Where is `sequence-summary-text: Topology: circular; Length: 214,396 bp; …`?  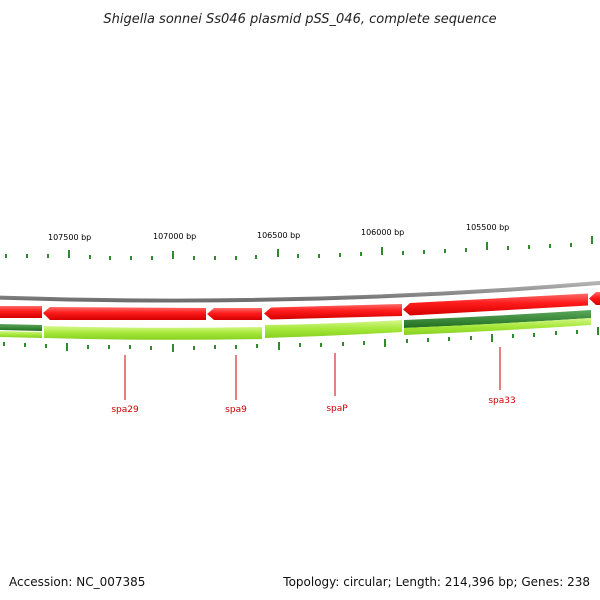 sequence-summary-text: Topology: circular; Length: 214,396 bp; … is located at coordinates (436, 582).